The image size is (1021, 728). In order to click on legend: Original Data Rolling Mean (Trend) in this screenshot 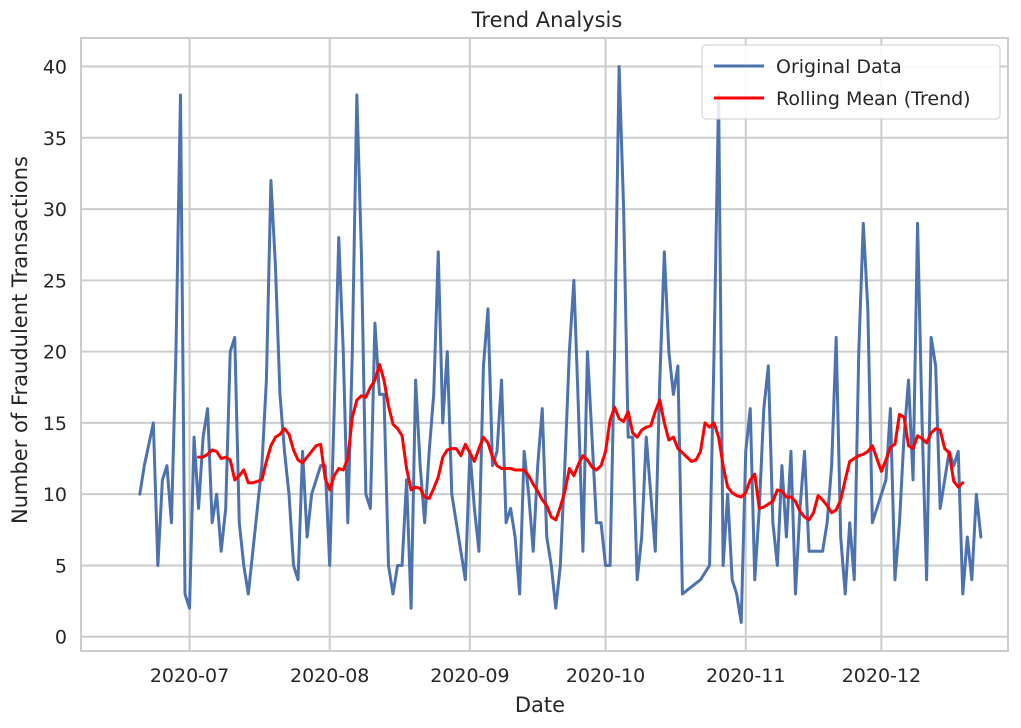, I will do `click(851, 82)`.